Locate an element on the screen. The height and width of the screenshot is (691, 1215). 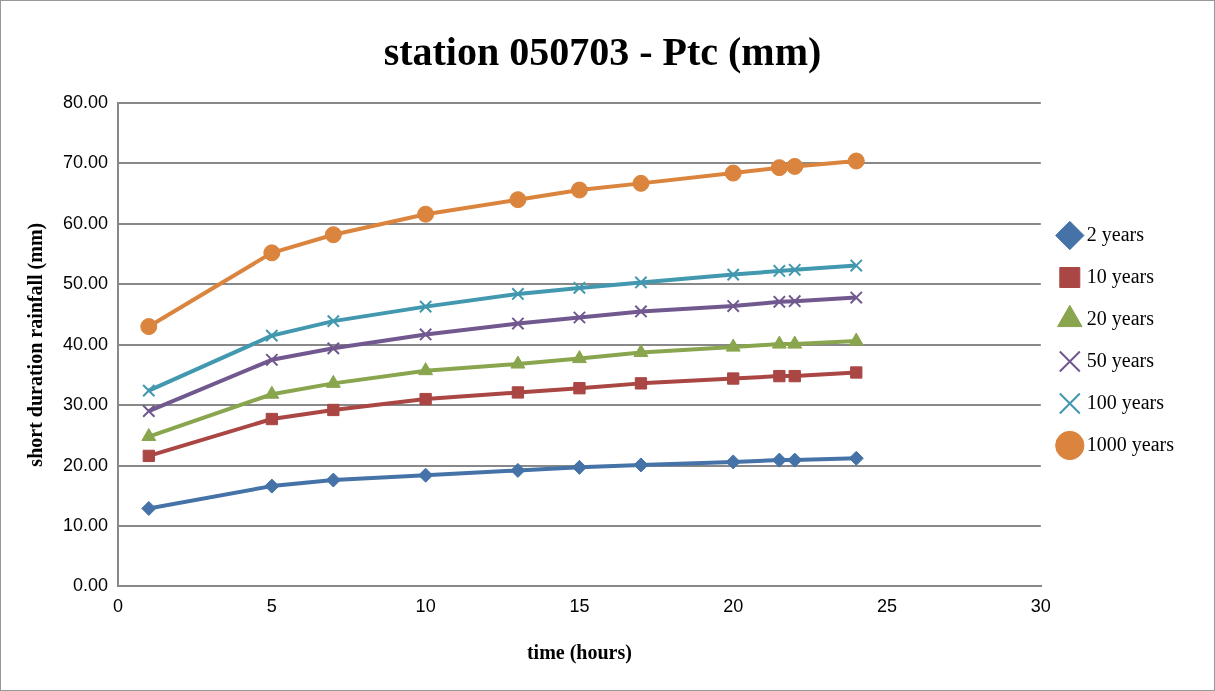
legend-label: 100 years is located at coordinates (1125, 402).